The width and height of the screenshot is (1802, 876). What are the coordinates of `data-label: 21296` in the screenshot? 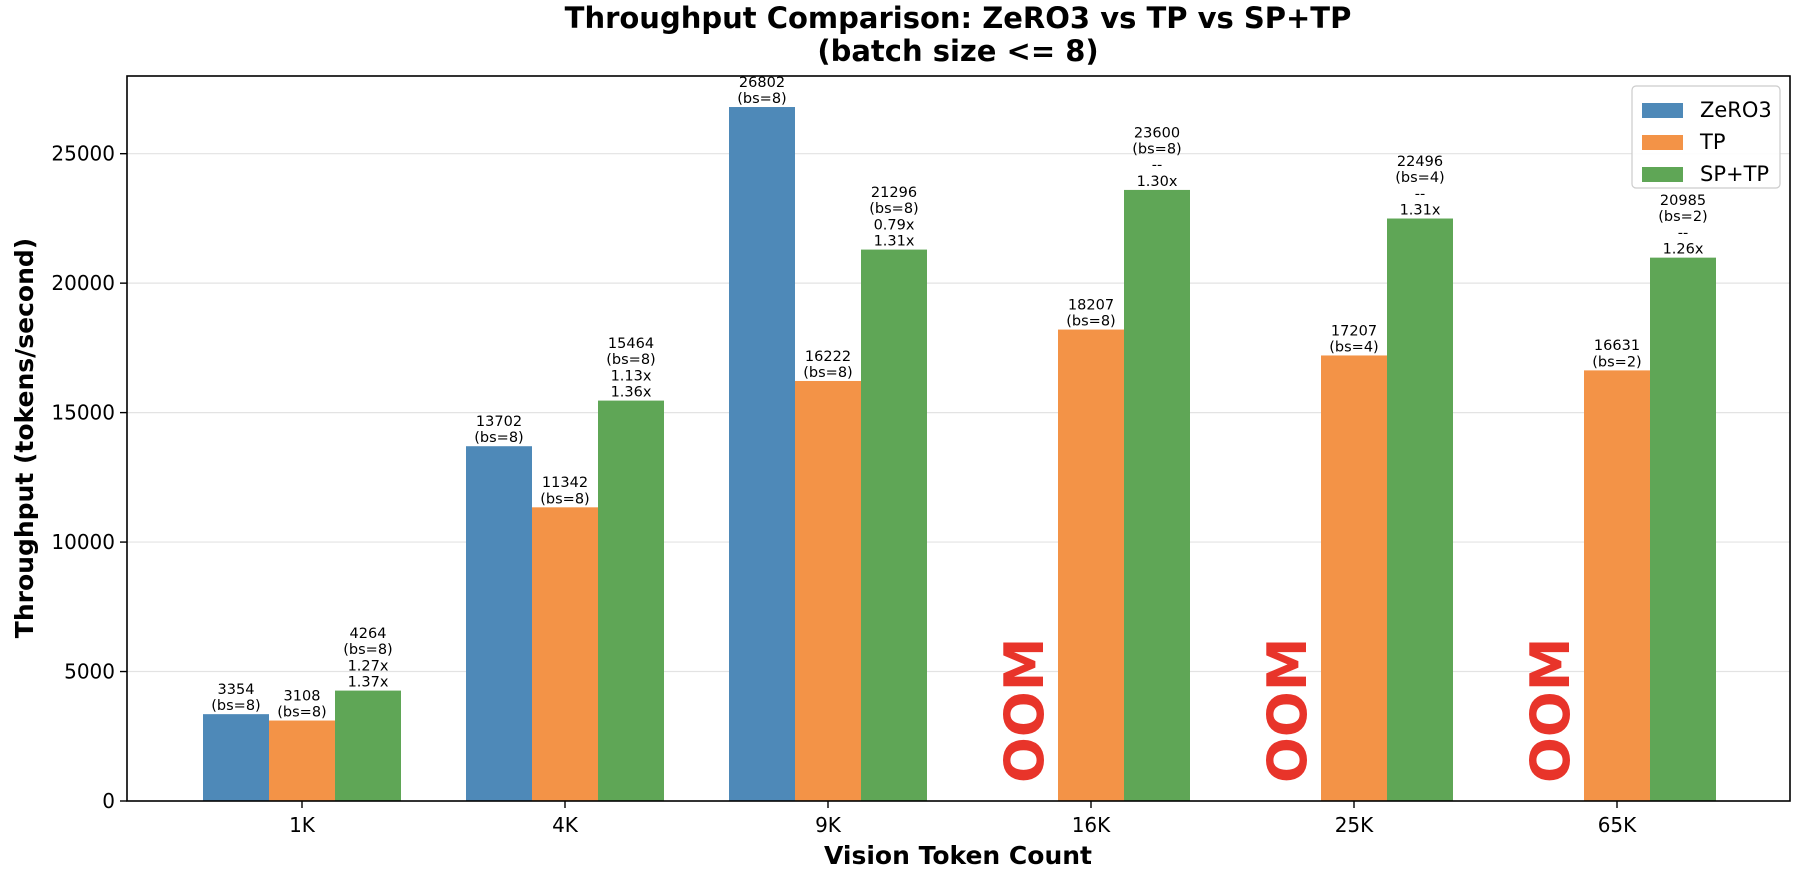 It's located at (894, 193).